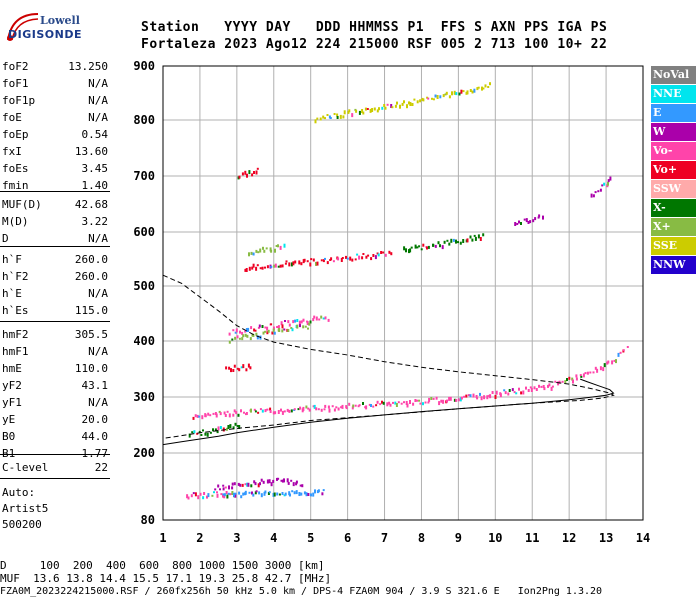 This screenshot has height=600, width=700. What do you see at coordinates (659, 207) in the screenshot?
I see `legend-label: X-` at bounding box center [659, 207].